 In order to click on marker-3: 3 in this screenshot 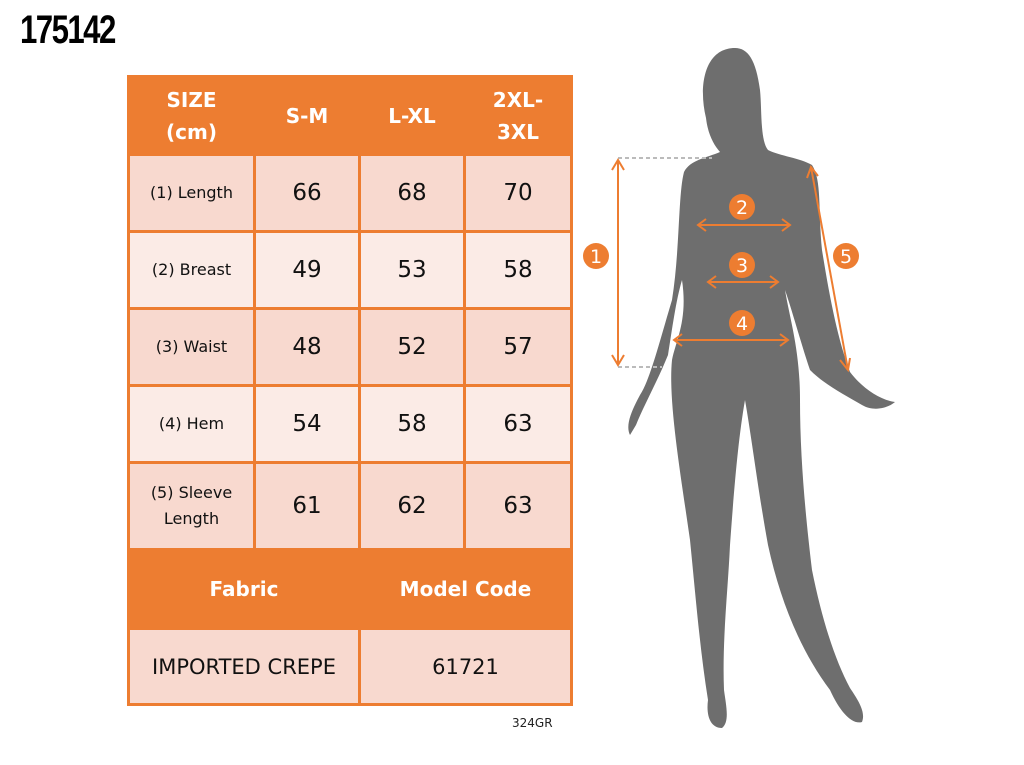, I will do `click(742, 266)`.